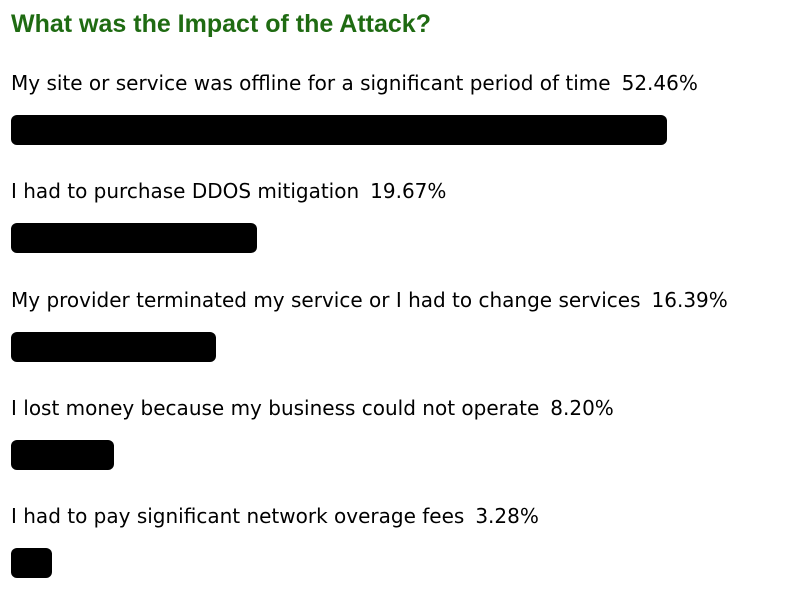  I want to click on value-label: 19.67%, so click(408, 191).